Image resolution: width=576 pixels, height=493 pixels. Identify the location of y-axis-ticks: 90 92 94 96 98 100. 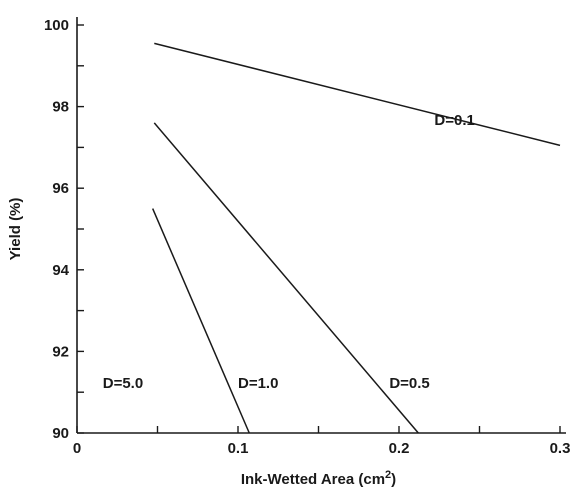
(64, 229).